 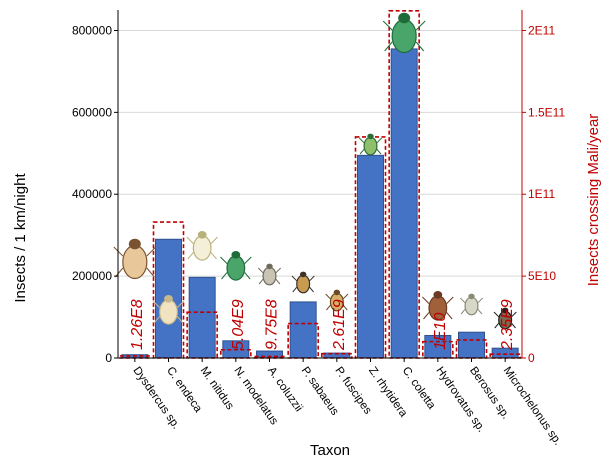 I want to click on y2-tick-label-3: 1.5E11, so click(x=546, y=112).